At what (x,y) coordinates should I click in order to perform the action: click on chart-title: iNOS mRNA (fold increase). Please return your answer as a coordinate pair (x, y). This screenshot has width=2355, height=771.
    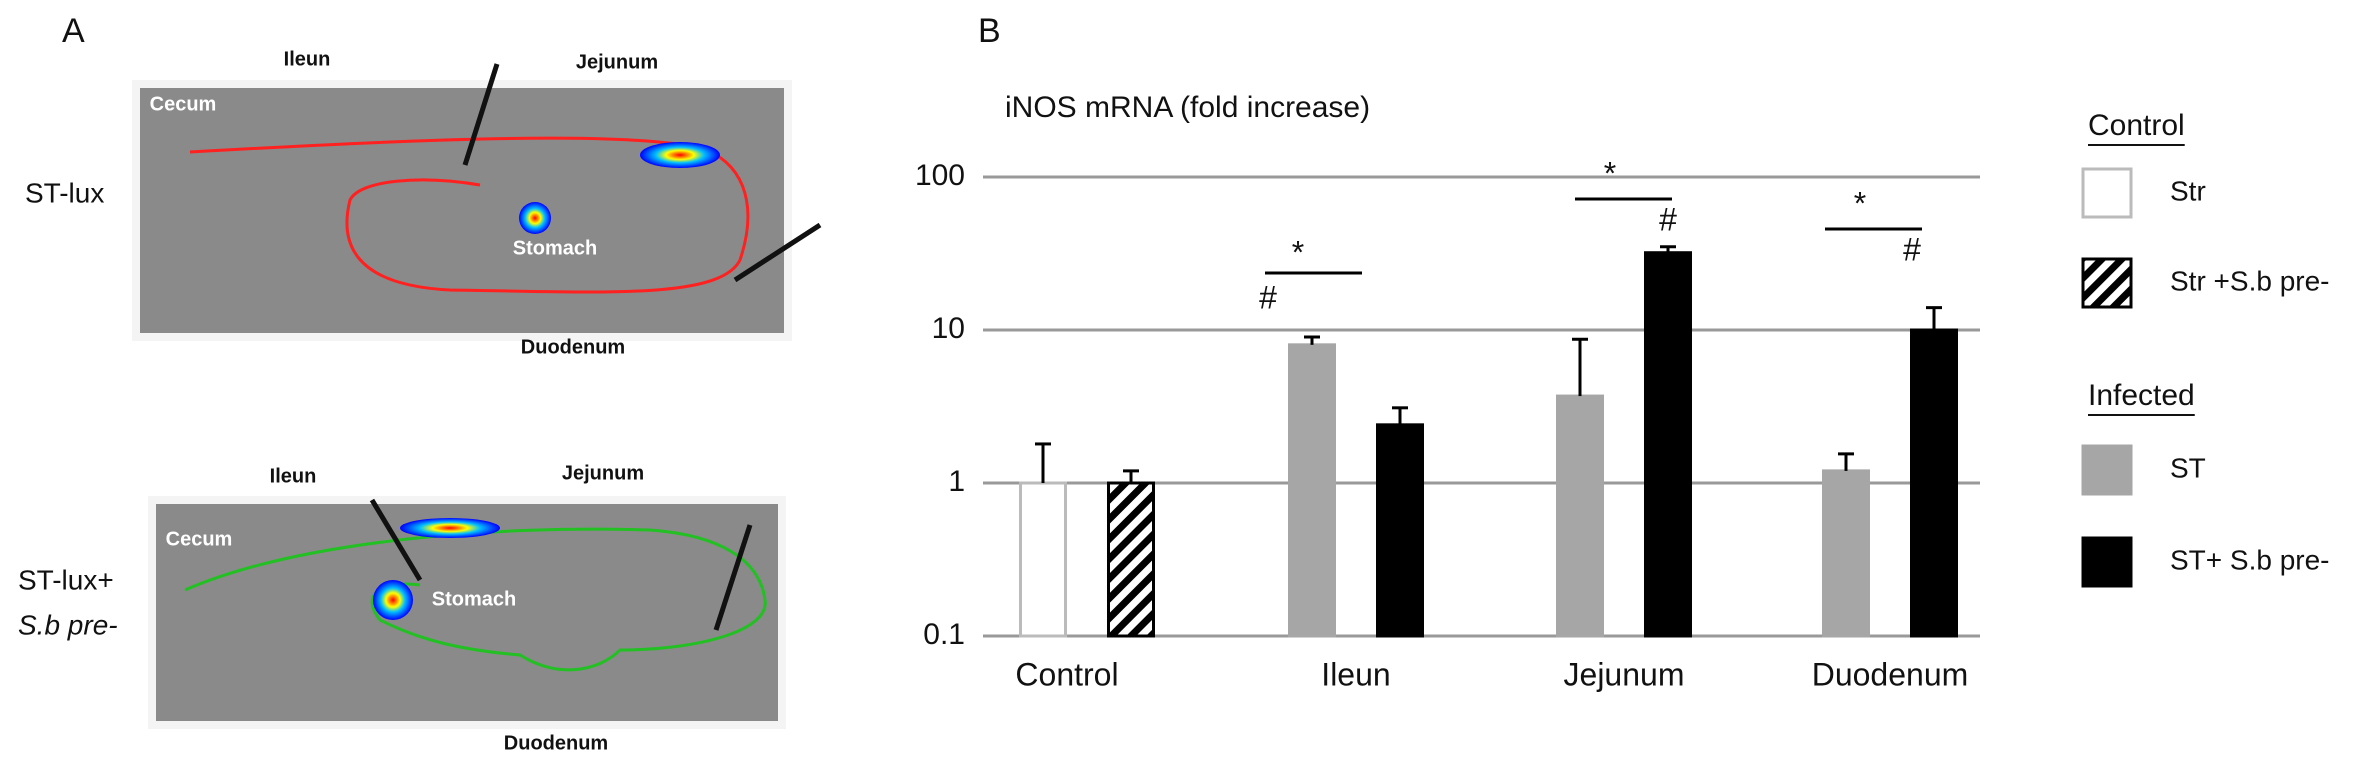
    Looking at the image, I should click on (1187, 107).